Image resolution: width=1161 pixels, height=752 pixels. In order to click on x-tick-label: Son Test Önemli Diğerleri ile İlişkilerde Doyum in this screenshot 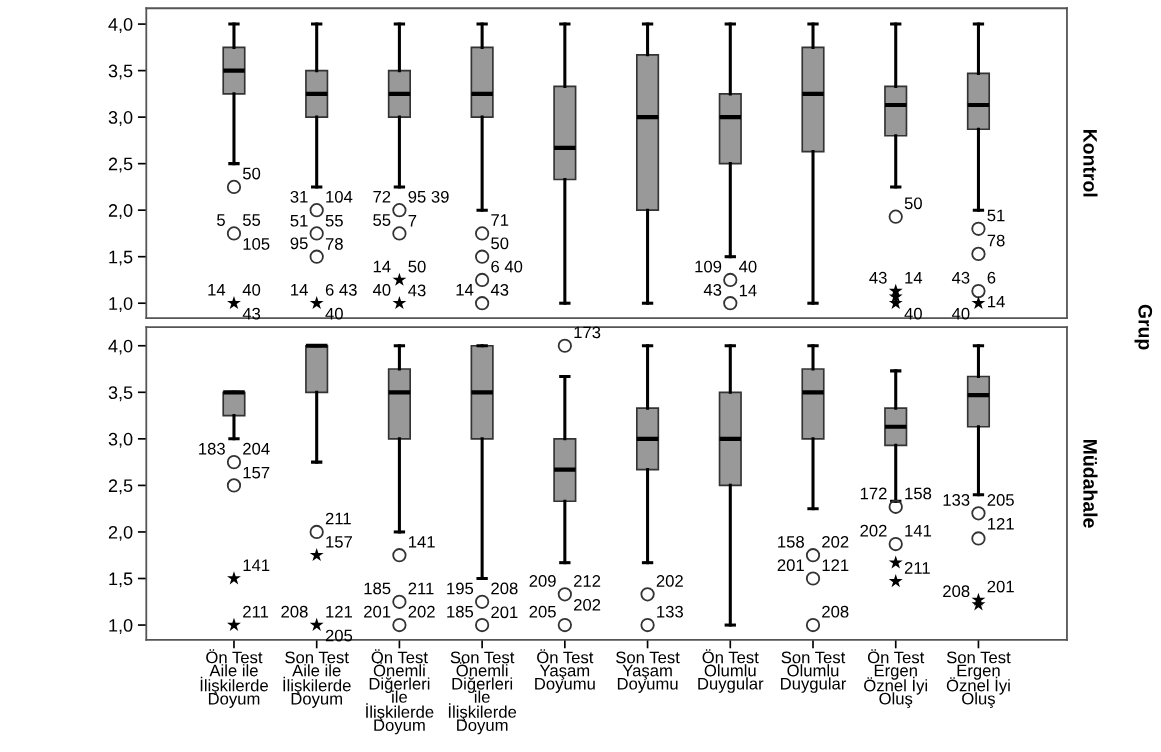, I will do `click(482, 693)`.